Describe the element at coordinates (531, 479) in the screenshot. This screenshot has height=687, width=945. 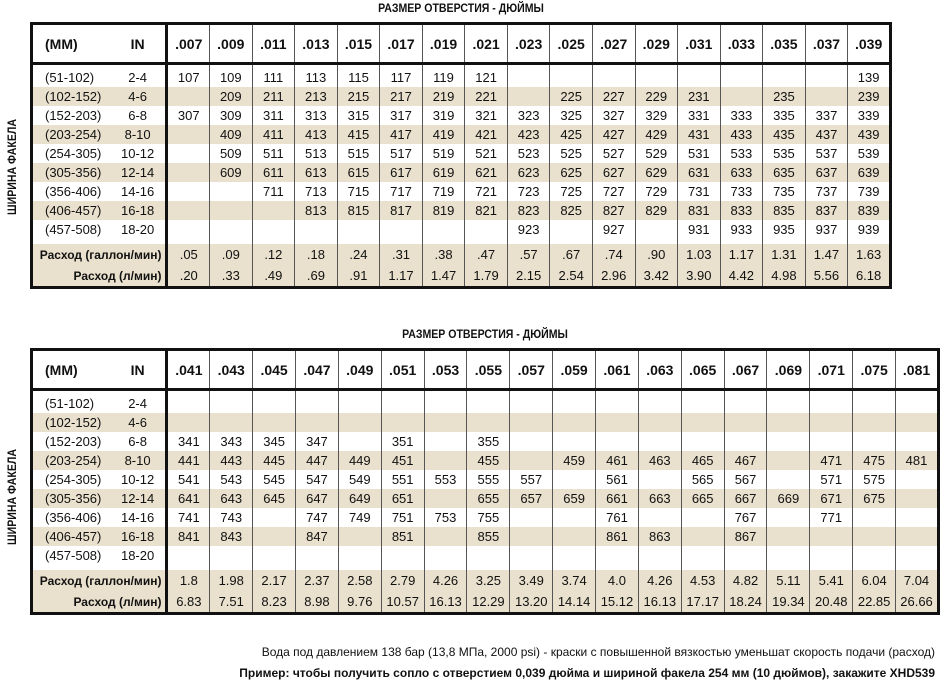
I see `value-cell: 557` at that location.